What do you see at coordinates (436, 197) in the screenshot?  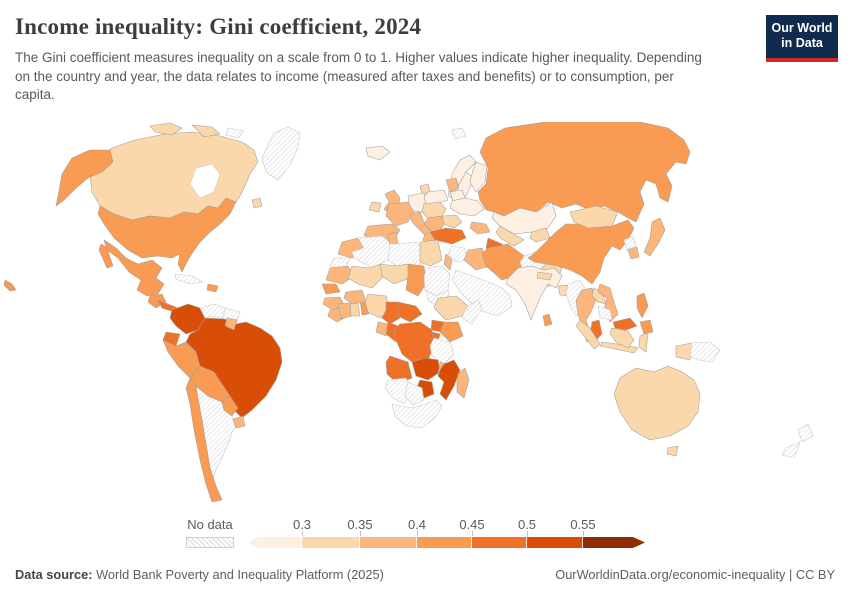 I see `country-poland` at bounding box center [436, 197].